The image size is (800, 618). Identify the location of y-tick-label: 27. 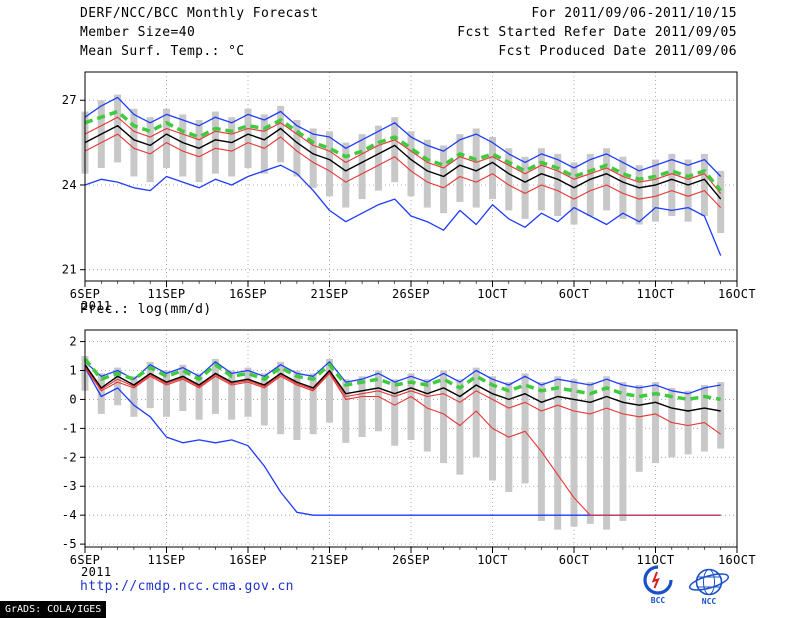
(69, 100).